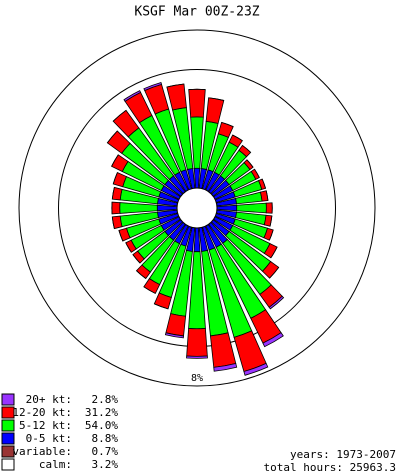  Describe the element at coordinates (42, 412) in the screenshot. I see `legend-label: 12-20 kt:` at that location.